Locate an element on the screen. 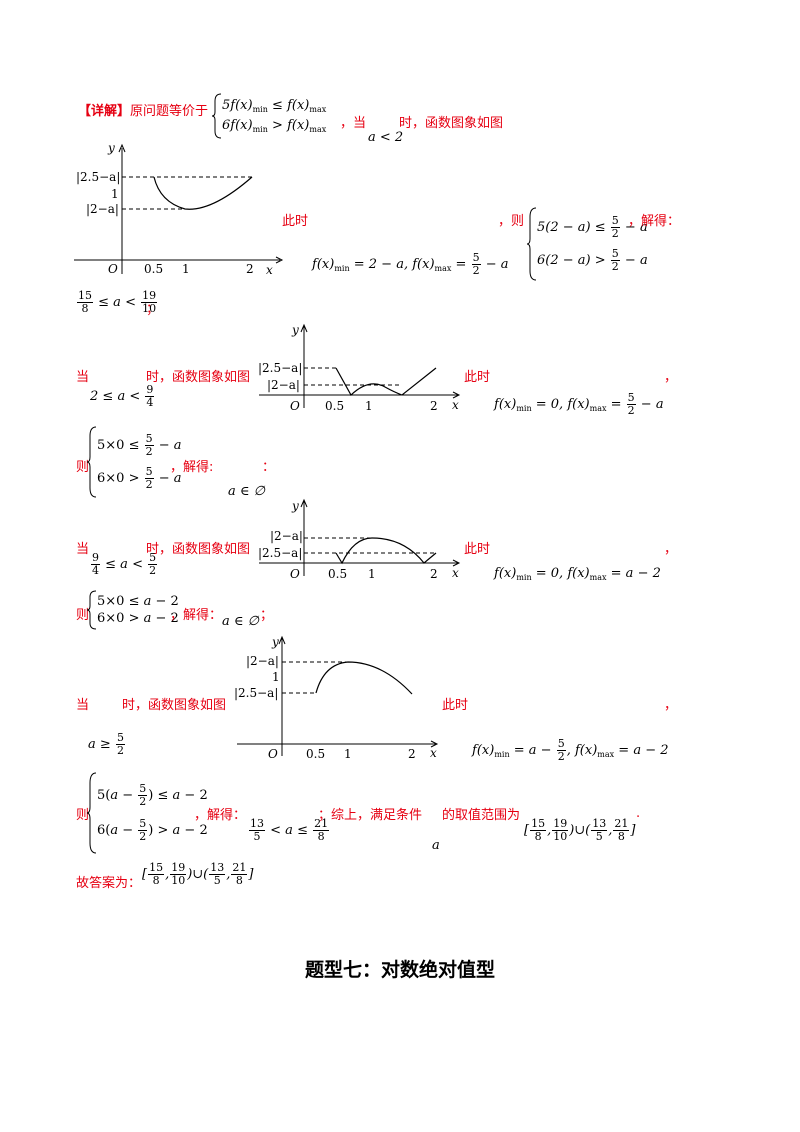 This screenshot has height=1132, width=800. case1-cishi: 此时 is located at coordinates (295, 221).